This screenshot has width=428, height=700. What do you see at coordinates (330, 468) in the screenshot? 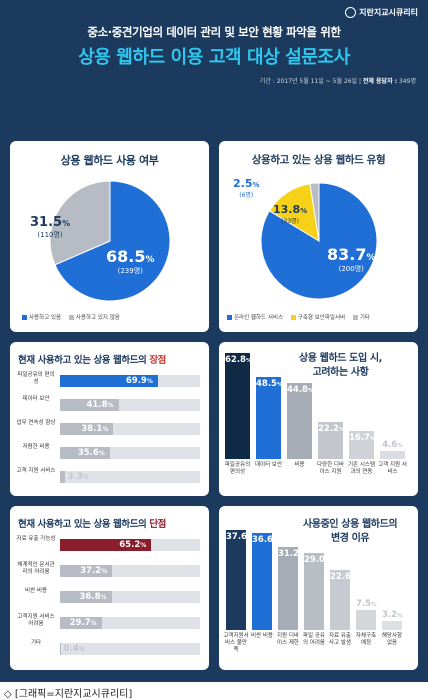
I see `considerations-category-label: 다양한 디바이스 지원` at bounding box center [330, 468].